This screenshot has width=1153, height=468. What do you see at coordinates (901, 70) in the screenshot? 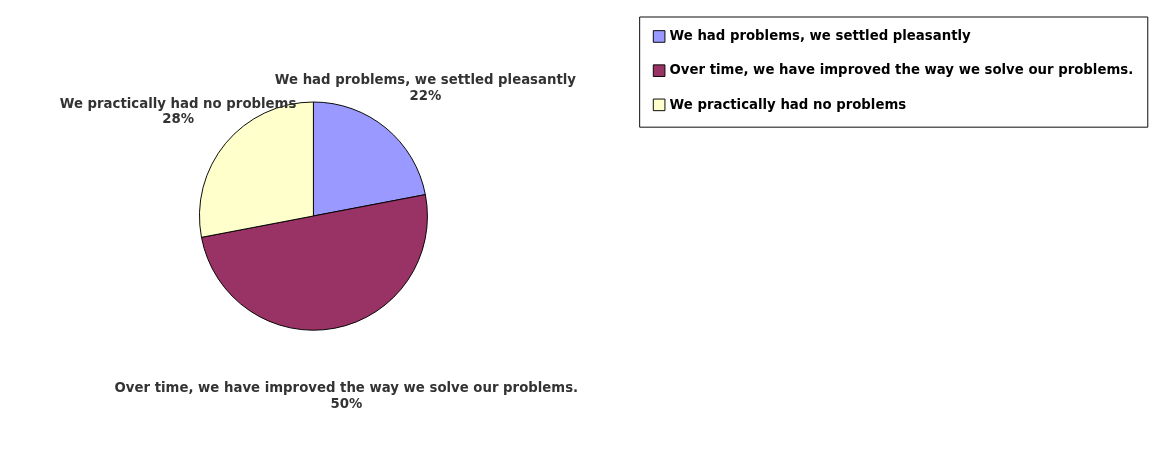
I see `legend-label: Over time, we have improved the way we solve our problems.` at bounding box center [901, 70].